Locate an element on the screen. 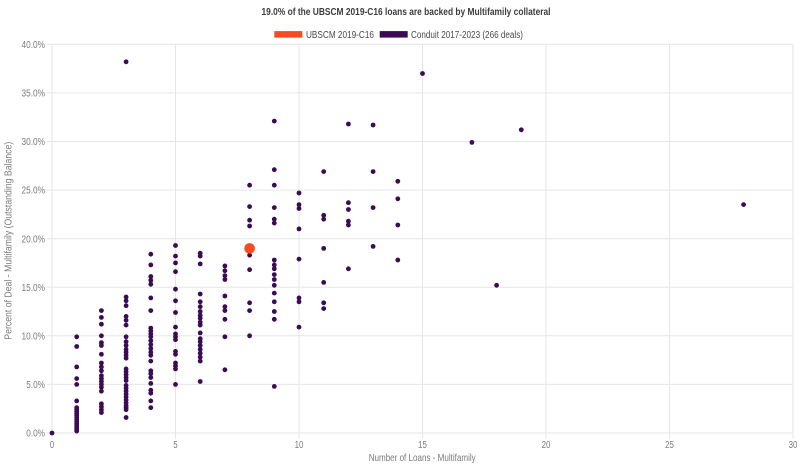  svg-text: Number of Loans - Multifamily is located at coordinates (422, 458).